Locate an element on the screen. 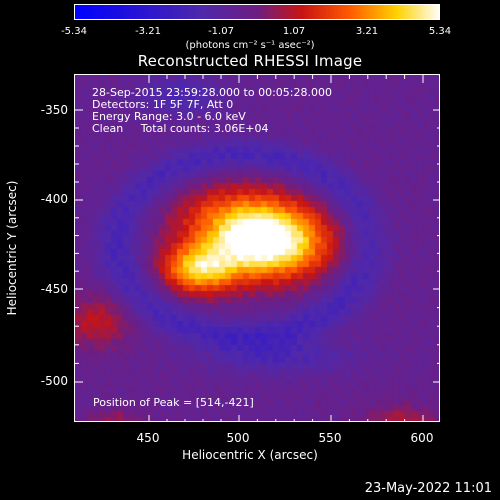 This screenshot has width=500, height=500. info-detectors: Detectors: 1F 5F 7F, Att 0 is located at coordinates (163, 104).